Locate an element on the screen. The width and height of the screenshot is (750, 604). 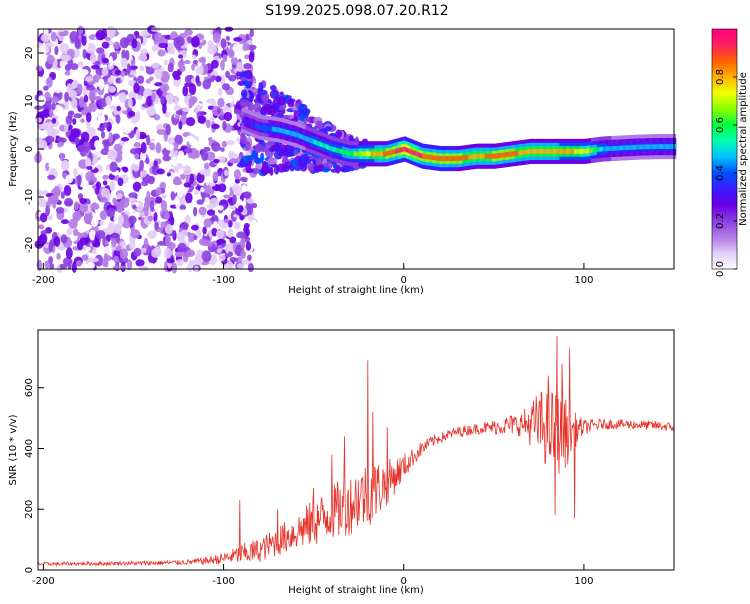
spectrogram-y-axis-label: Frequency (Hz) is located at coordinates (13, 149).